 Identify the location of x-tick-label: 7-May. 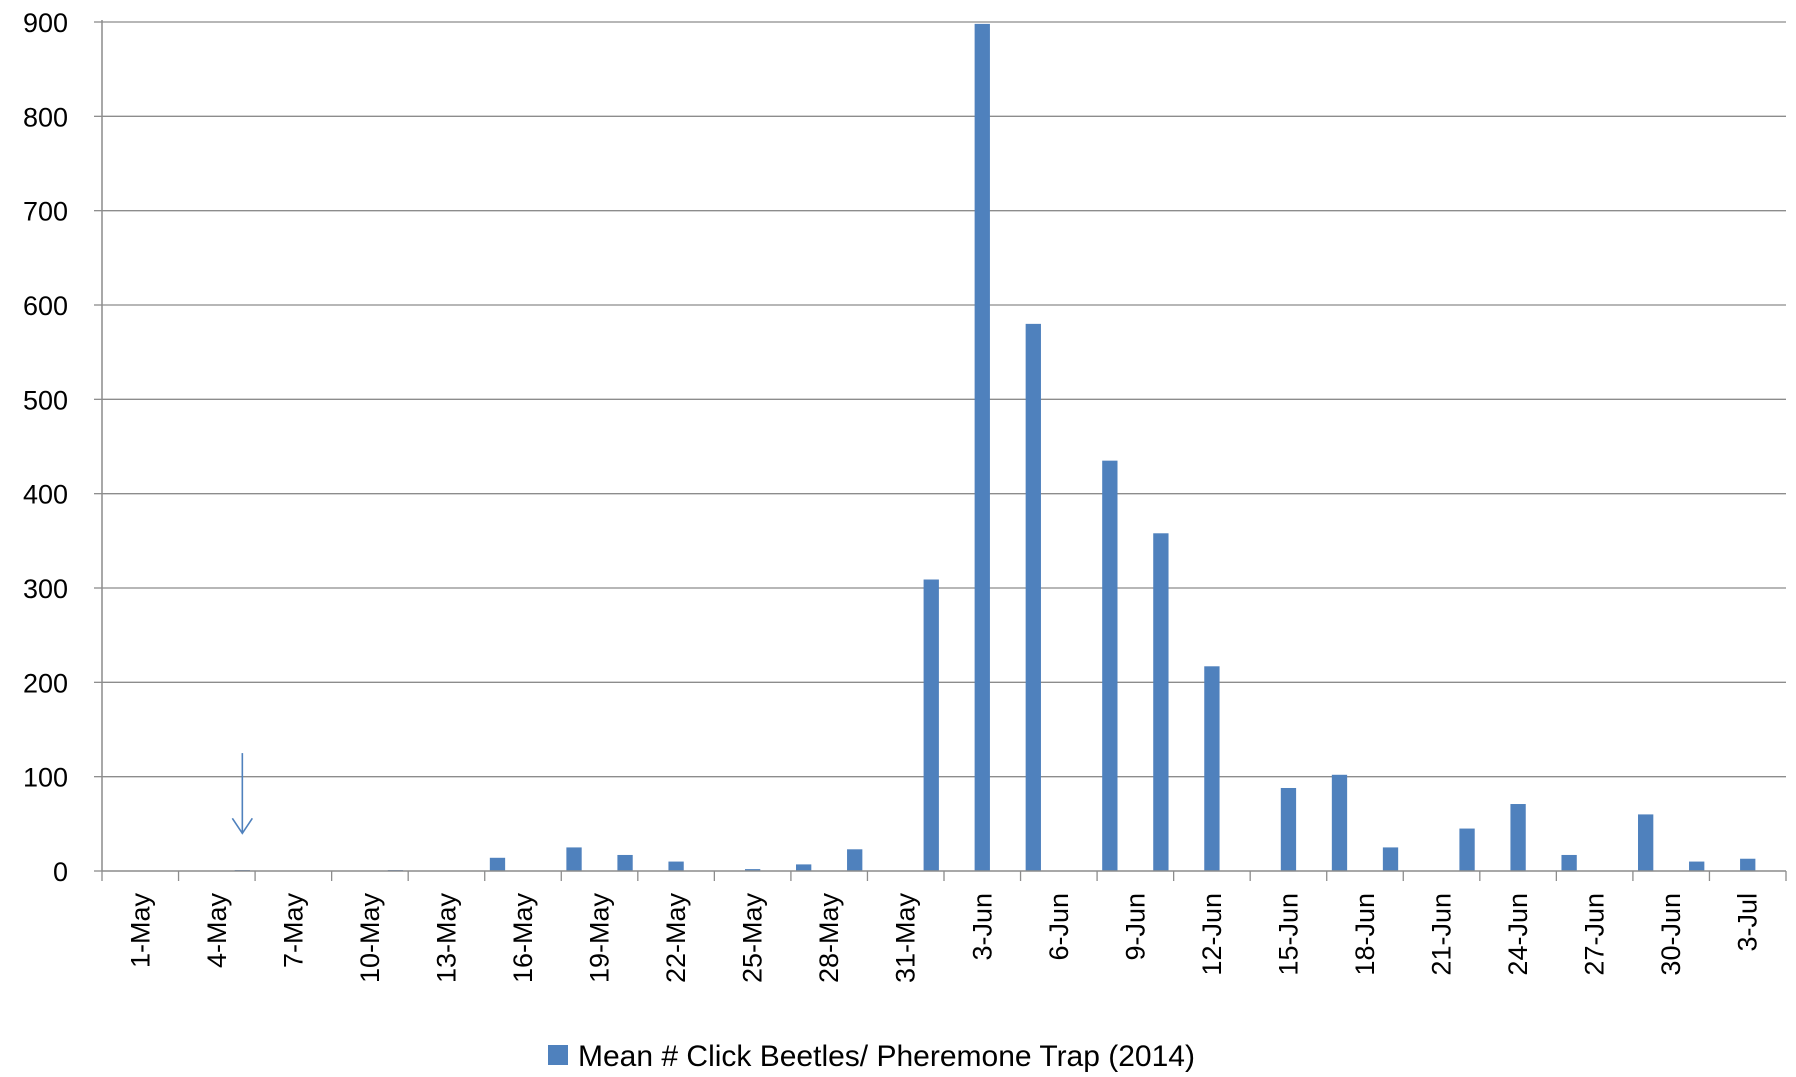
(293, 931).